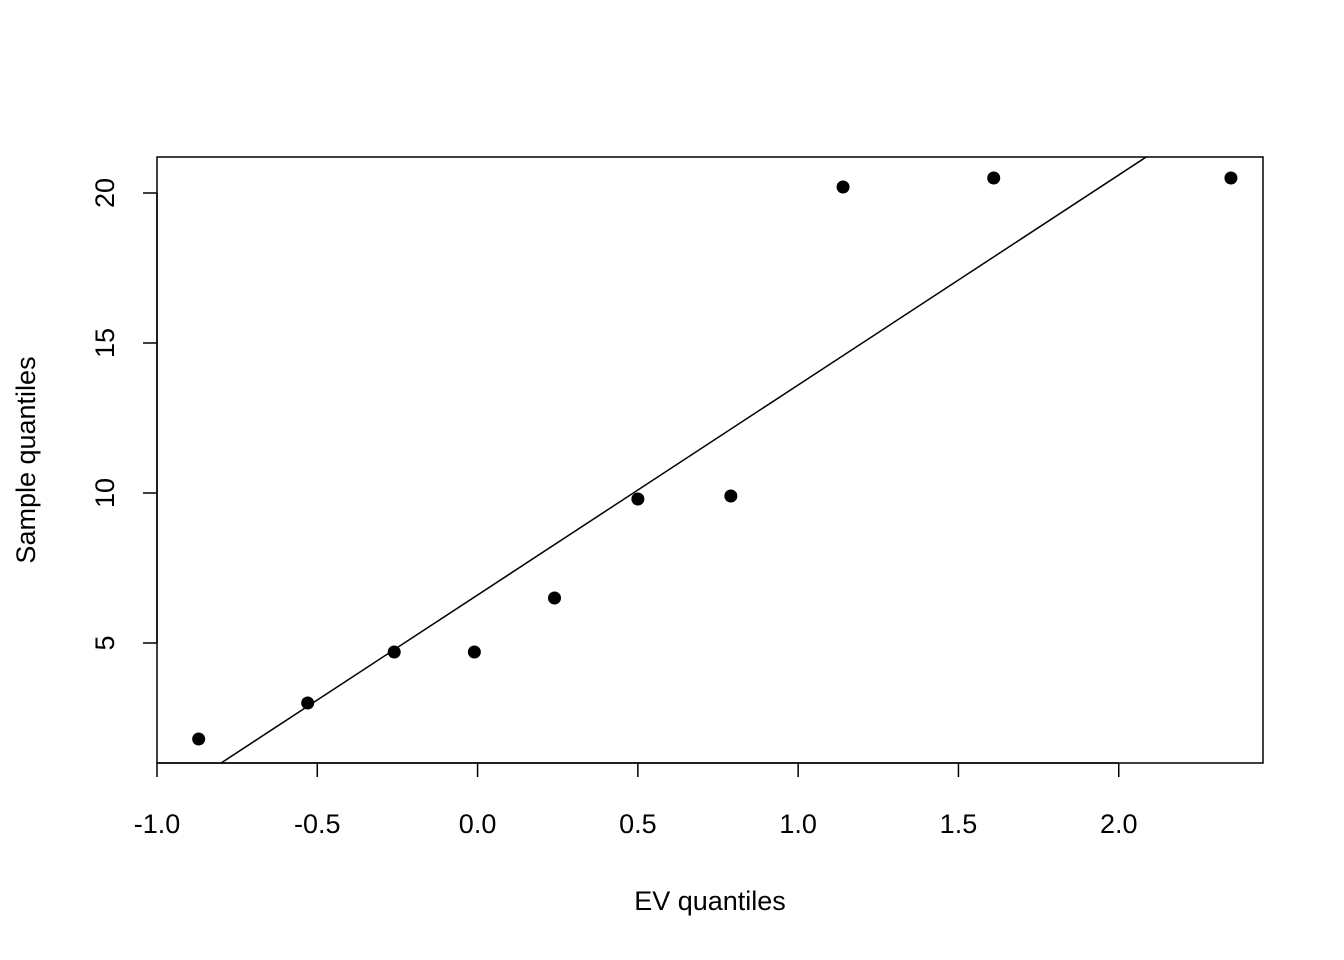 This screenshot has width=1344, height=960. Describe the element at coordinates (317, 824) in the screenshot. I see `x-tick-label: -0.5` at that location.